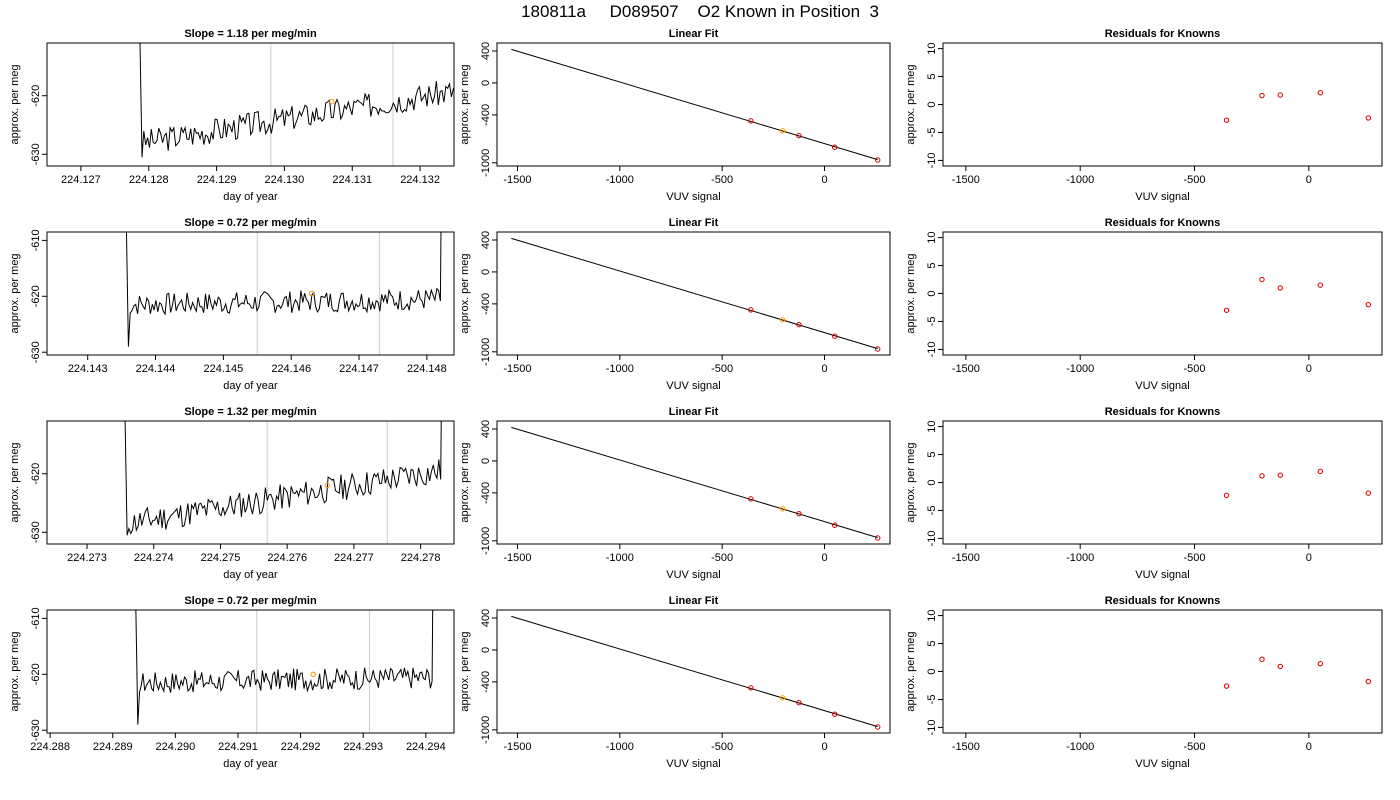 The height and width of the screenshot is (800, 1400). Describe the element at coordinates (149, 180) in the screenshot. I see `x-tick-label: 224.128` at that location.